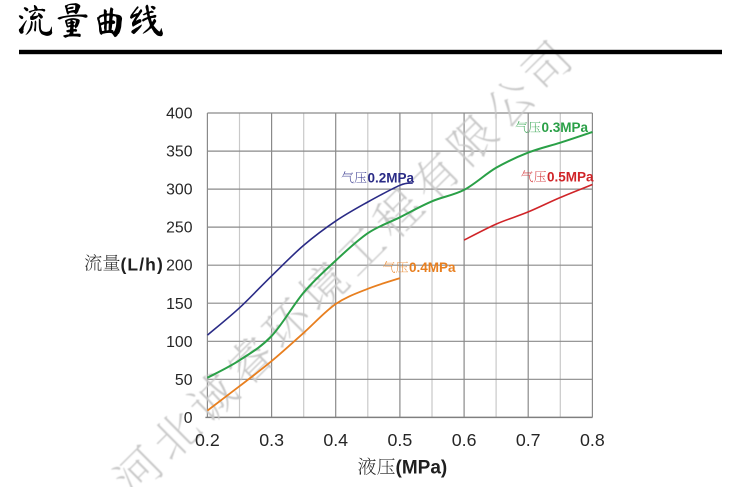 The width and height of the screenshot is (750, 487). What do you see at coordinates (432, 267) in the screenshot?
I see `svg-text: 0.4MPa` at bounding box center [432, 267].